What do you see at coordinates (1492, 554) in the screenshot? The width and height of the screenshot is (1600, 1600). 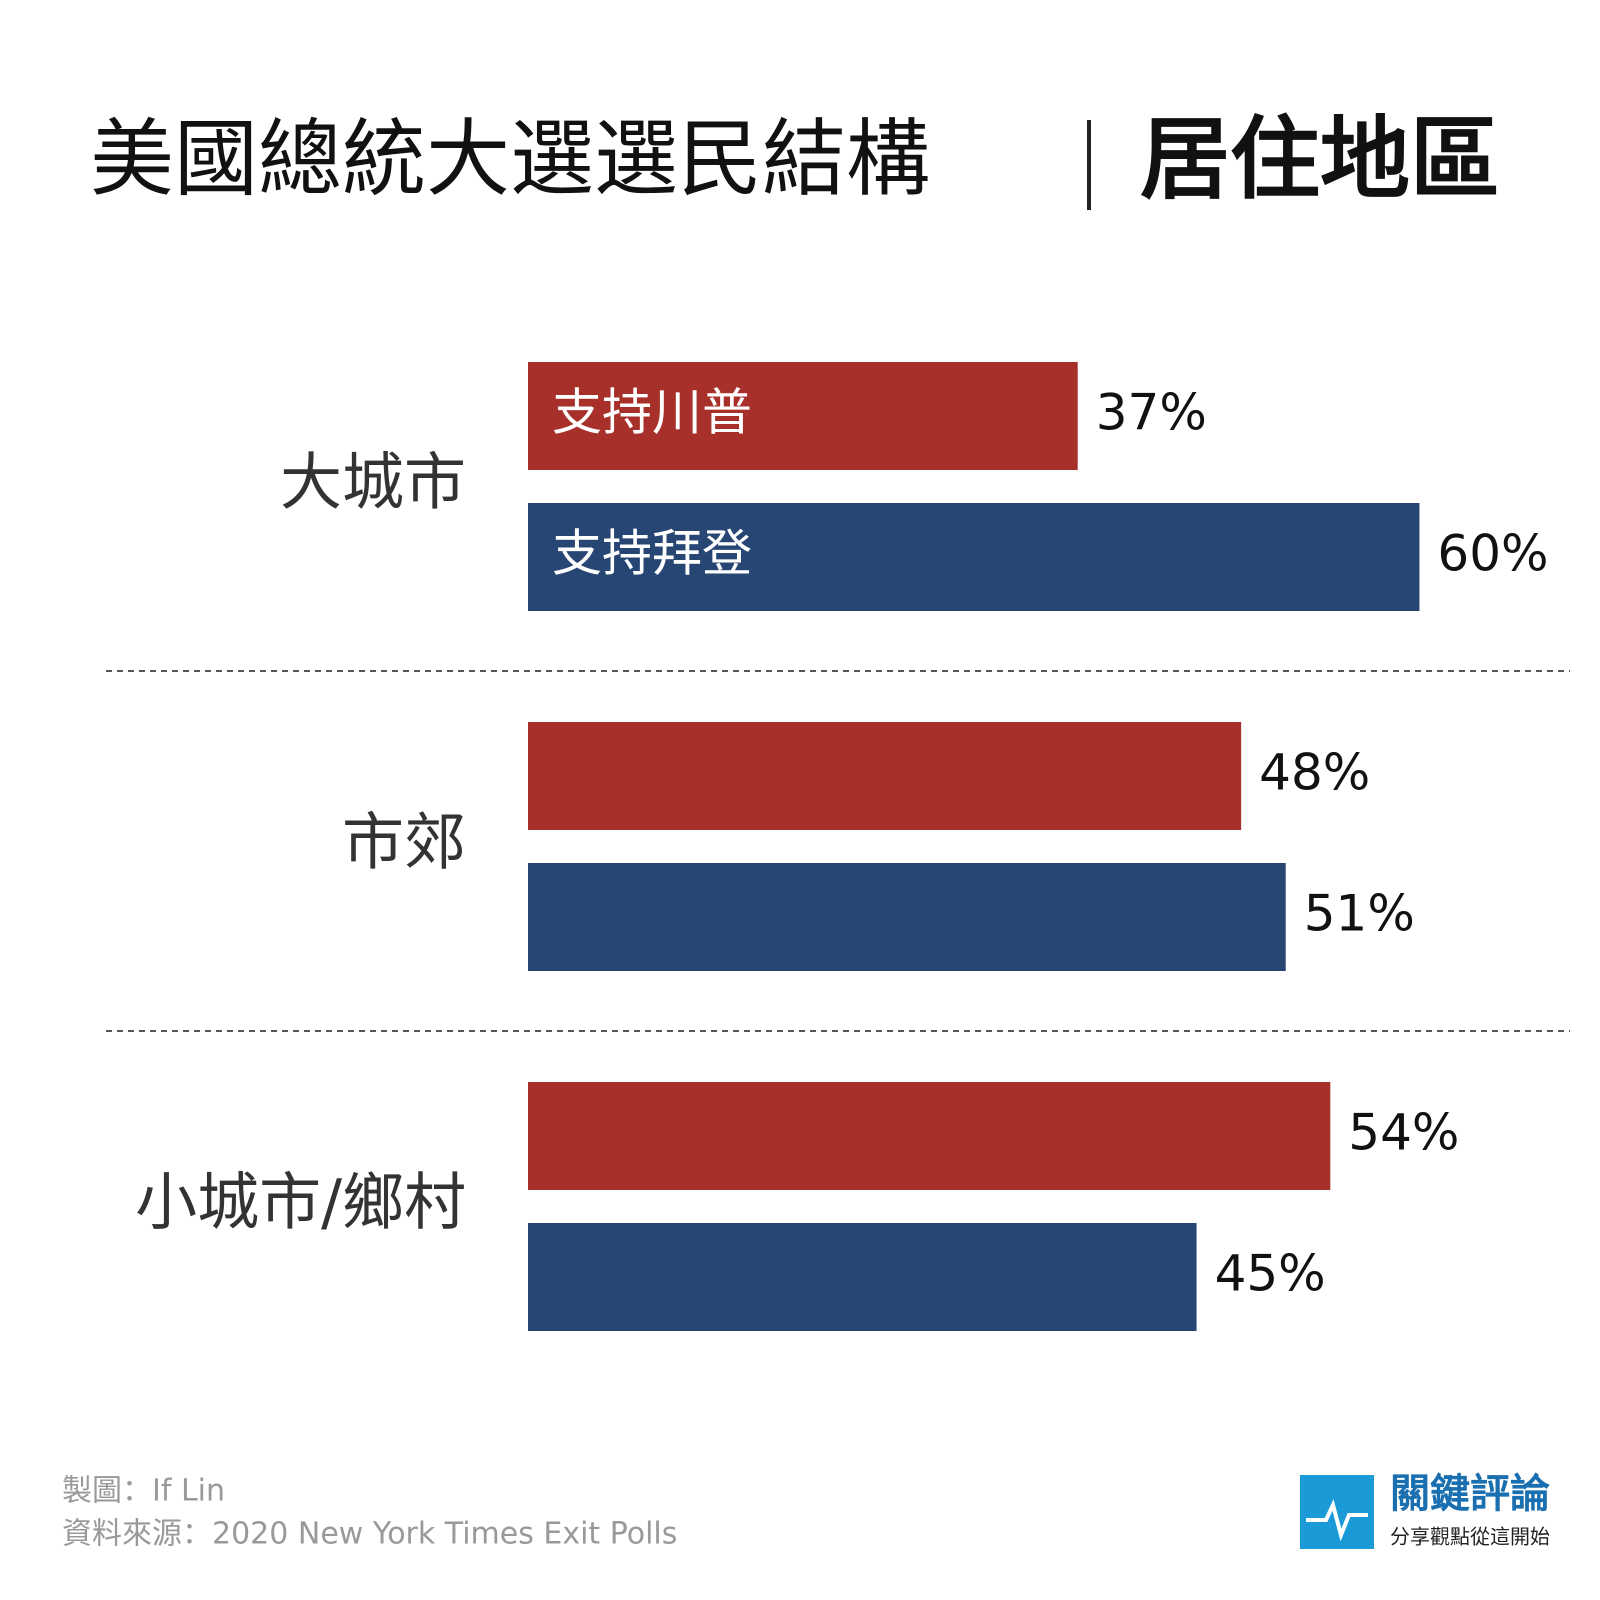 I see `value-label: 60%` at bounding box center [1492, 554].